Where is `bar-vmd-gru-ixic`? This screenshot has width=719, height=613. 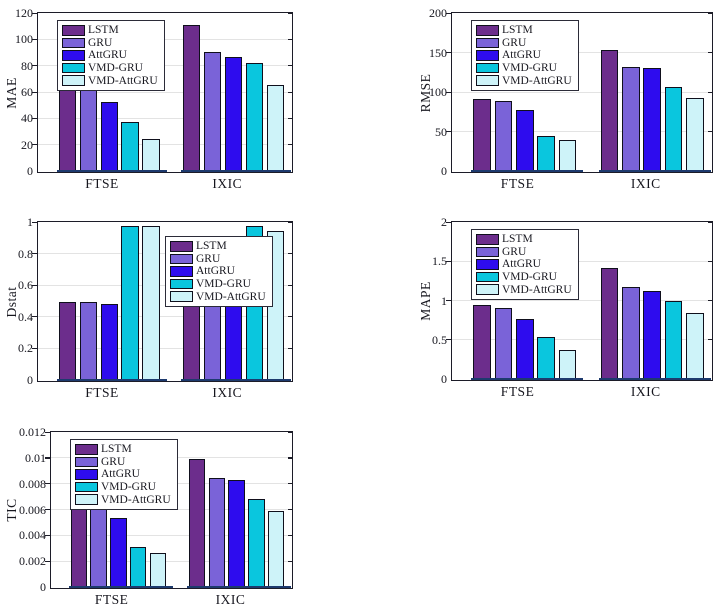
bar-vmd-gru-ixic is located at coordinates (673, 340).